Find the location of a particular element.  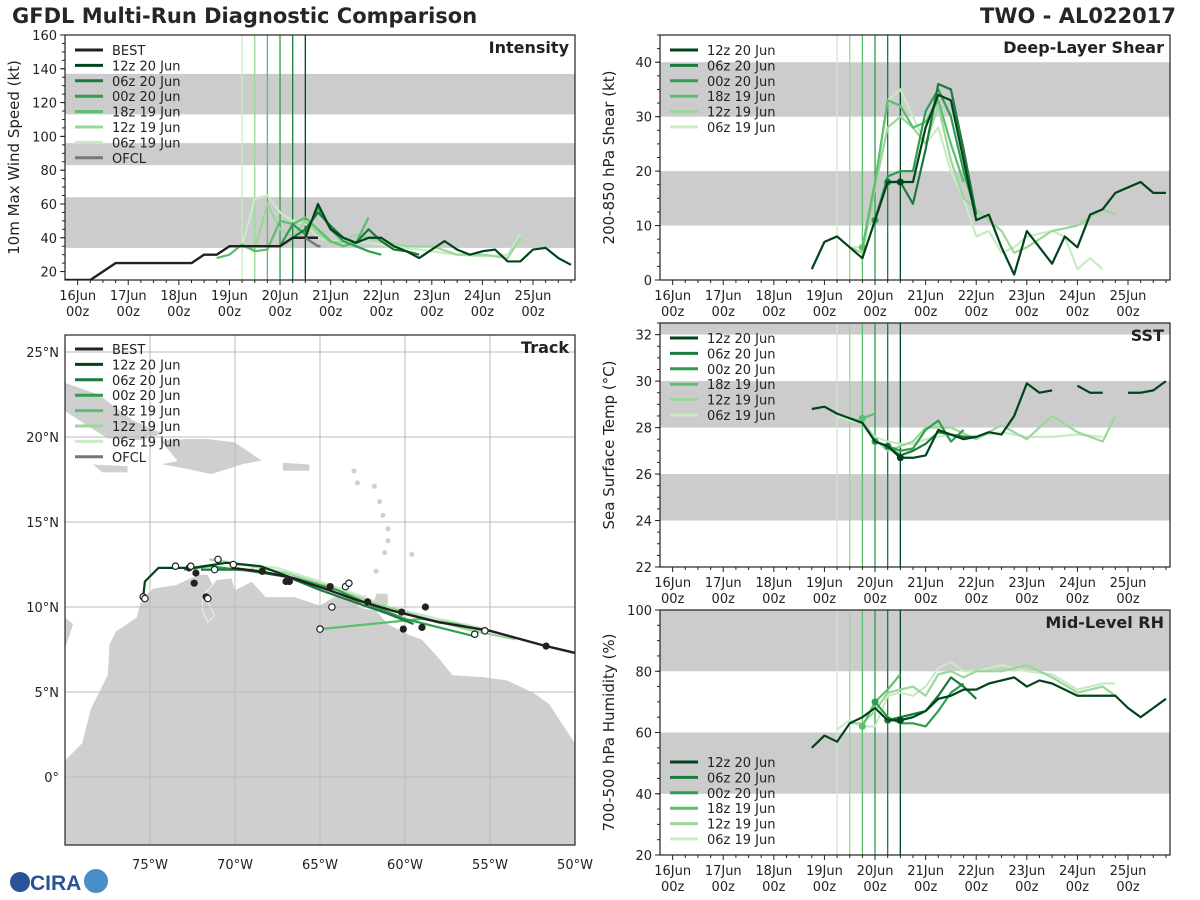

sst-legend-label: 12z 20 Jun is located at coordinates (741, 339).